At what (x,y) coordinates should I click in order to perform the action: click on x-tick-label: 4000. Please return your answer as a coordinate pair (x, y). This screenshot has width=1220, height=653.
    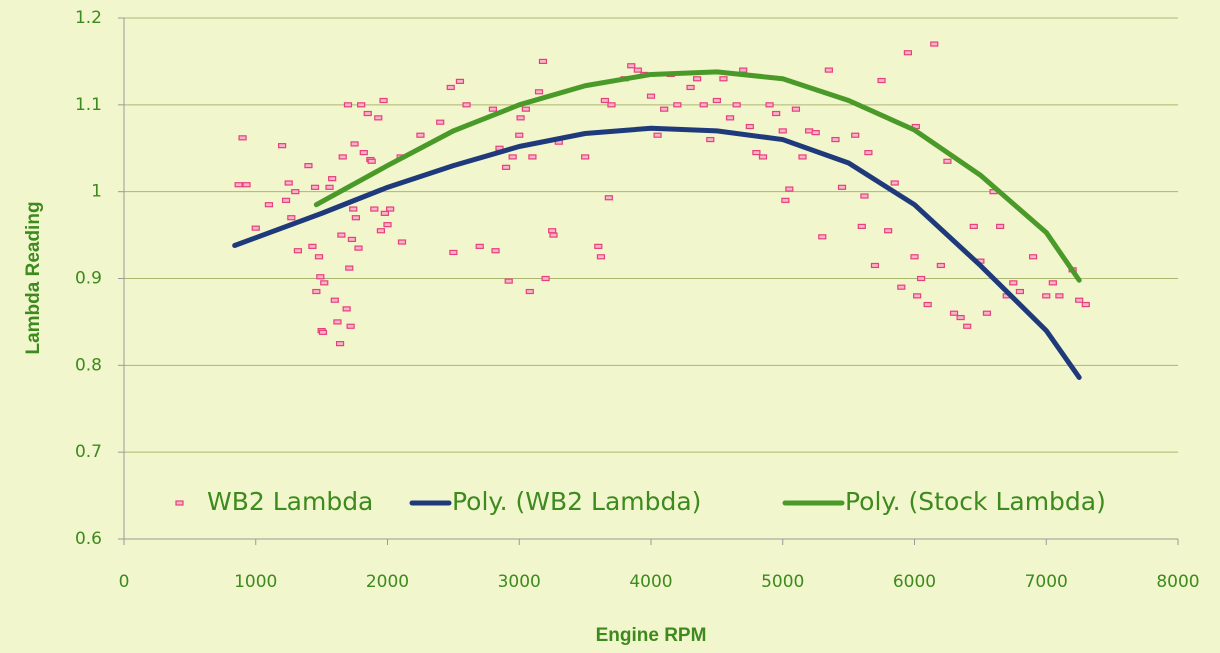
    Looking at the image, I should click on (650, 582).